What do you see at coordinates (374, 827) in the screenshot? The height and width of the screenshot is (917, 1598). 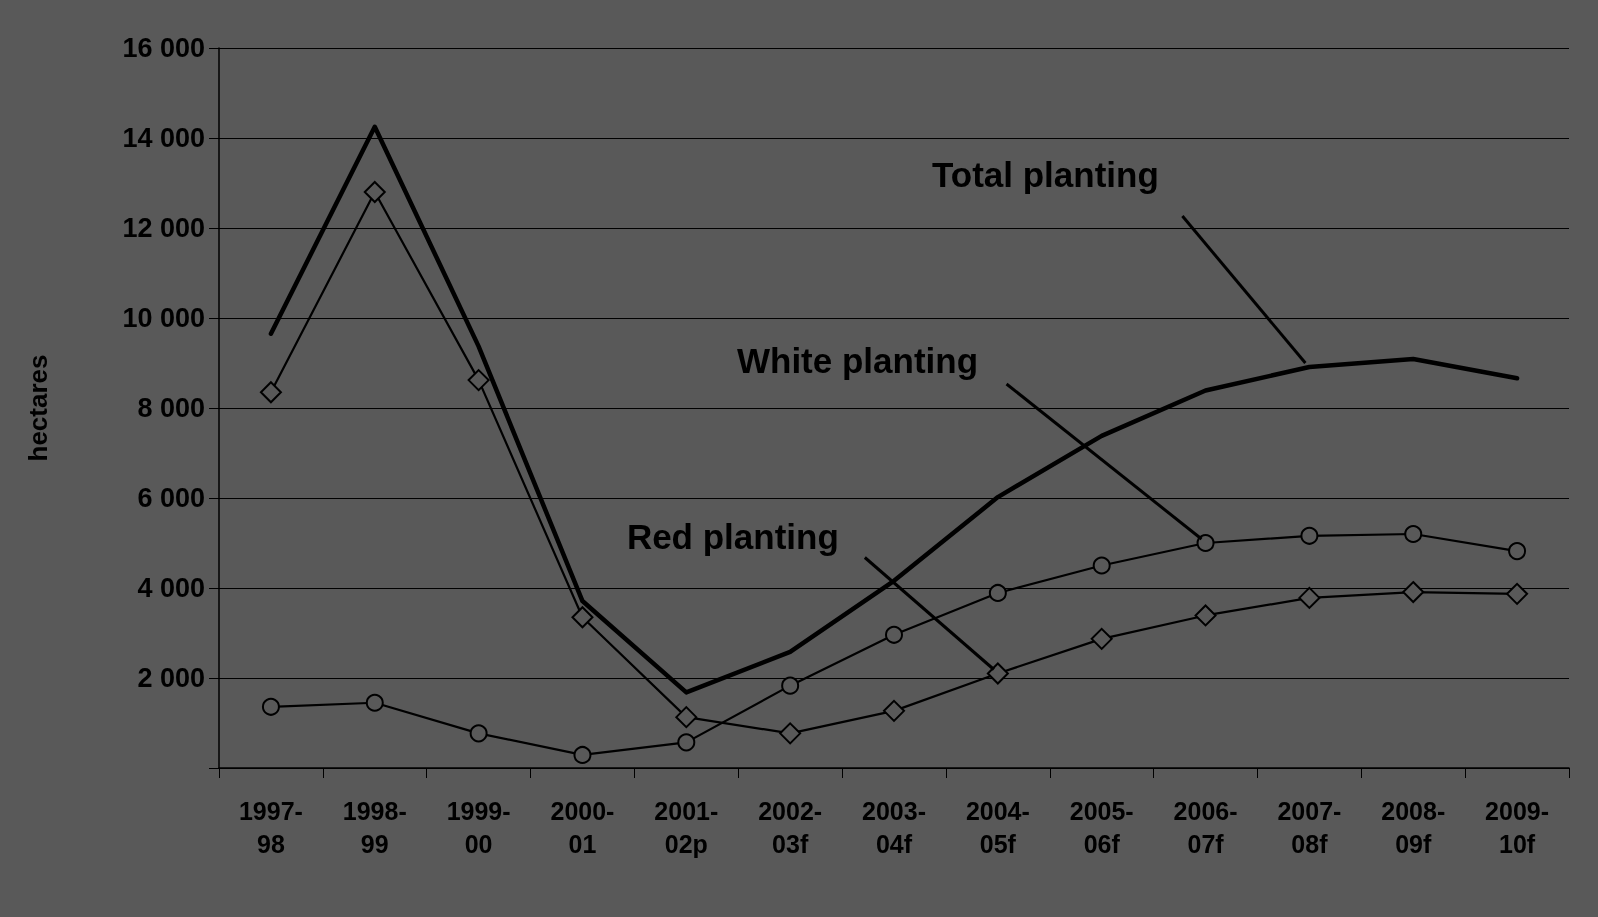 I see `x-tick-label: 1998-99` at bounding box center [374, 827].